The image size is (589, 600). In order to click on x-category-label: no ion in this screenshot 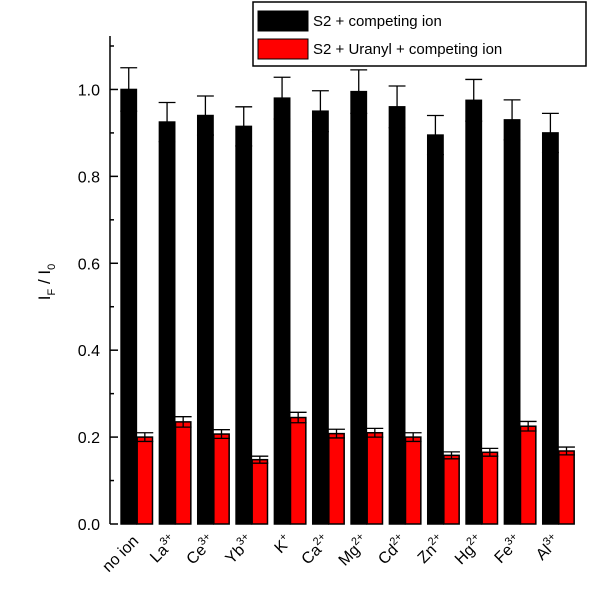, I will do `click(120, 554)`.